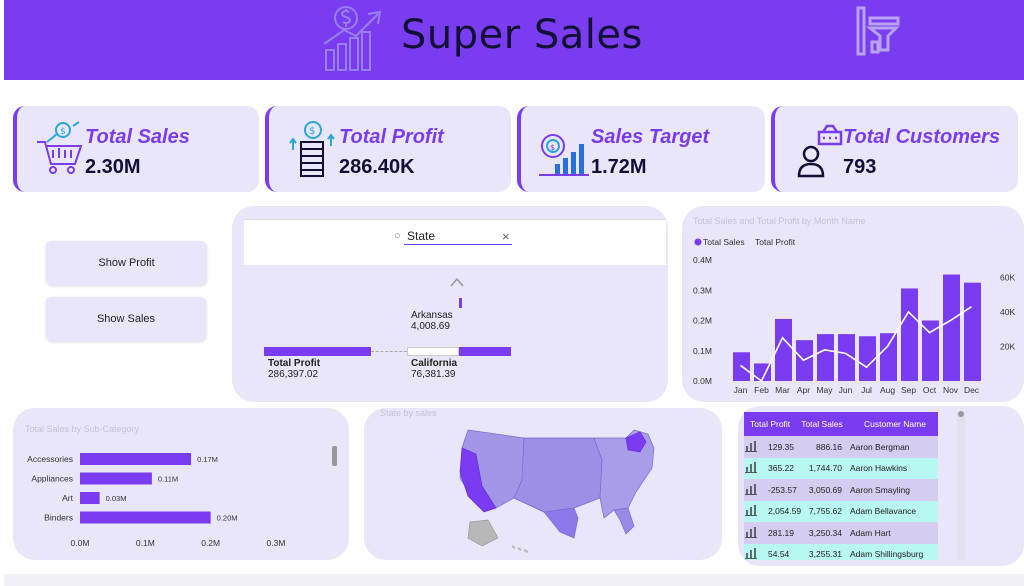 This screenshot has width=1024, height=586. Describe the element at coordinates (841, 468) in the screenshot. I see `table-row: 365.22 1,744.70 Aaron Hawkins` at that location.